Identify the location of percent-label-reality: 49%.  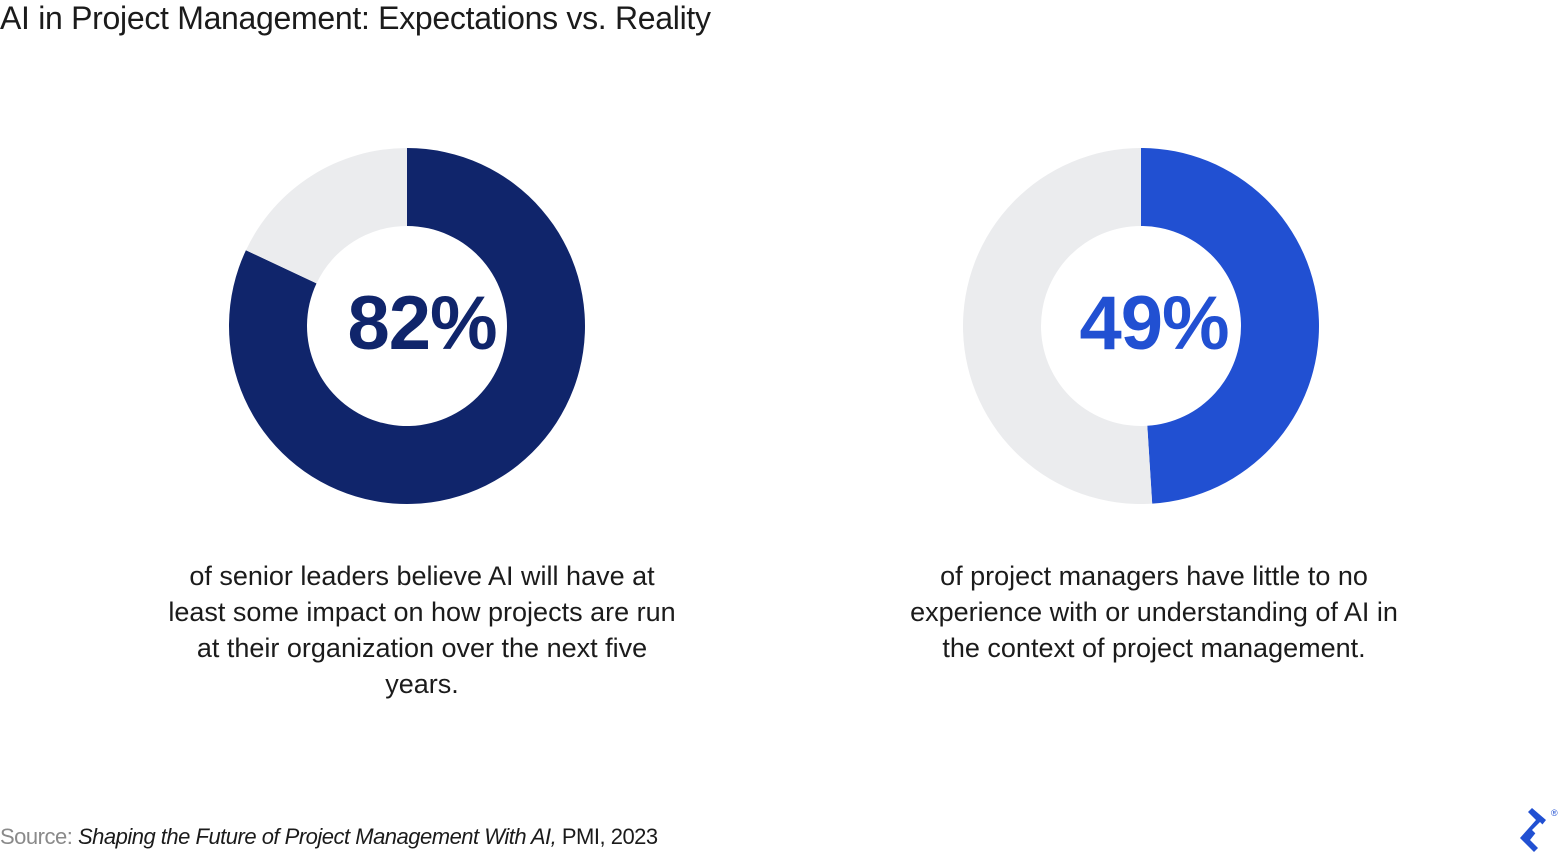
(1154, 323).